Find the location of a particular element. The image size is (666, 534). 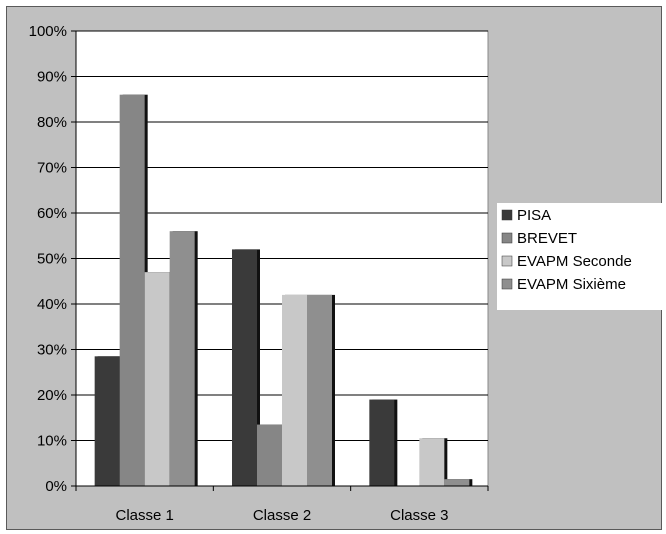

legend: PISA BREVET EVAPM Seconde EVAPM Sixième is located at coordinates (581, 256).